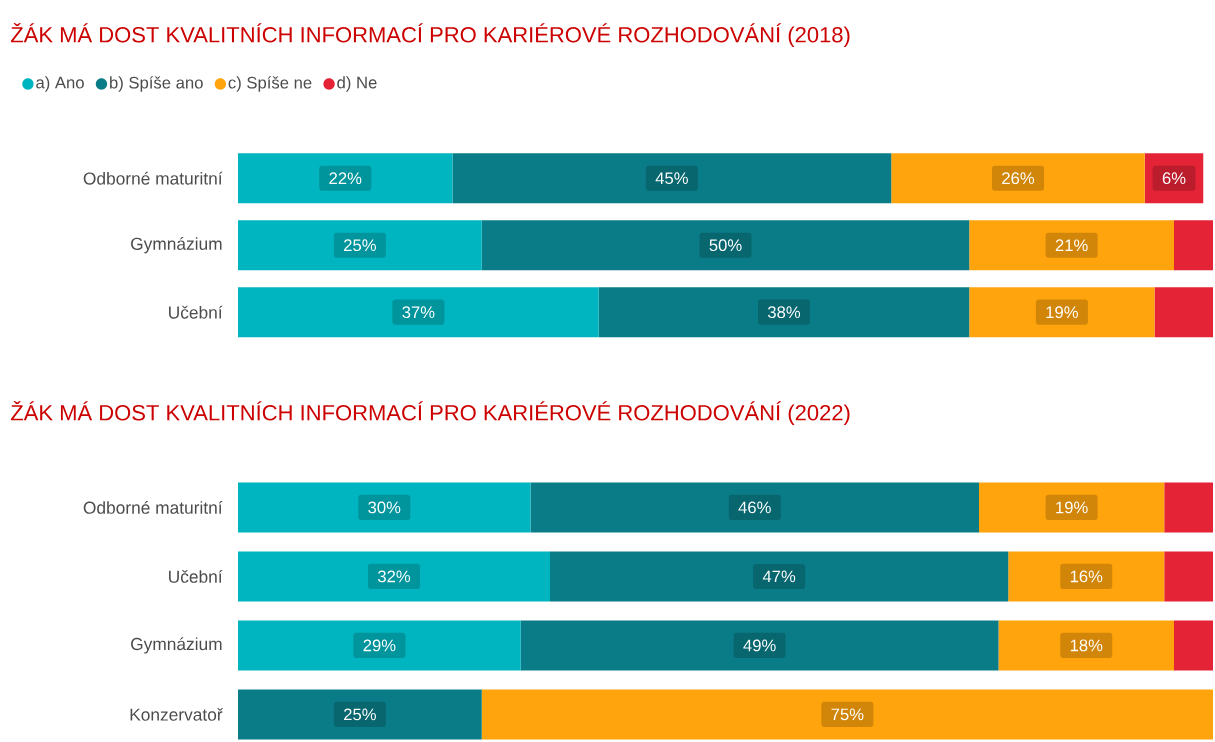 Image resolution: width=1215 pixels, height=742 pixels. I want to click on data-label: 50%, so click(725, 245).